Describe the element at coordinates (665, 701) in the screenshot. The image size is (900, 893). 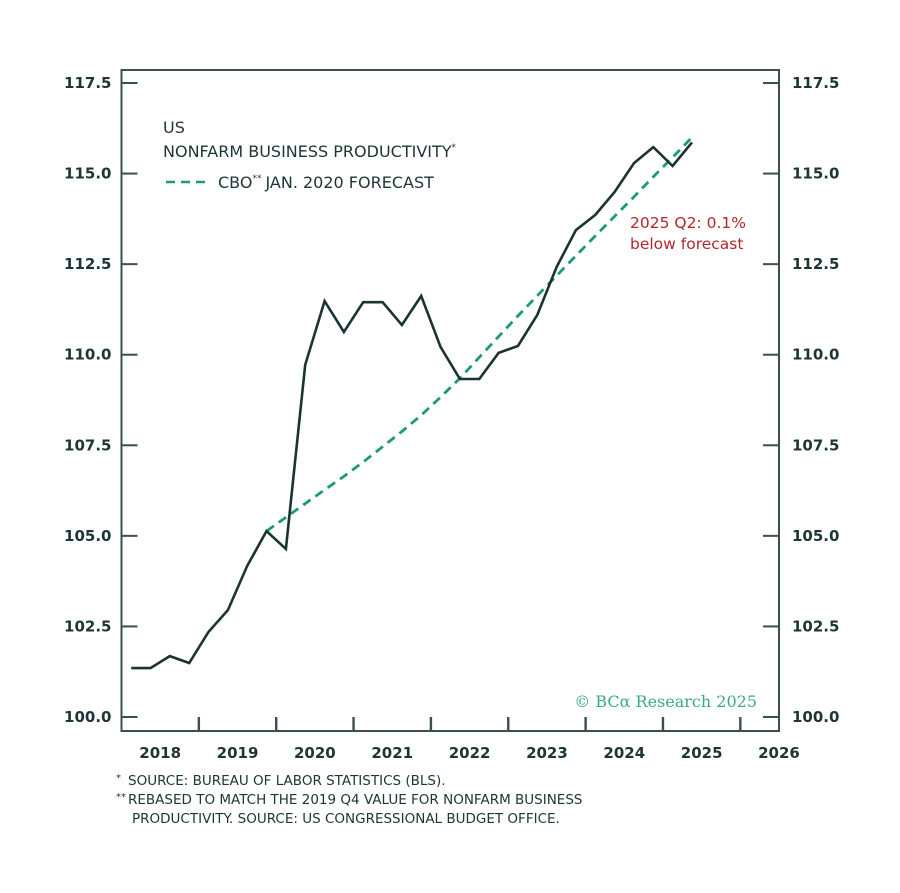
I see `copyright-text: © BCα Research 2025` at that location.